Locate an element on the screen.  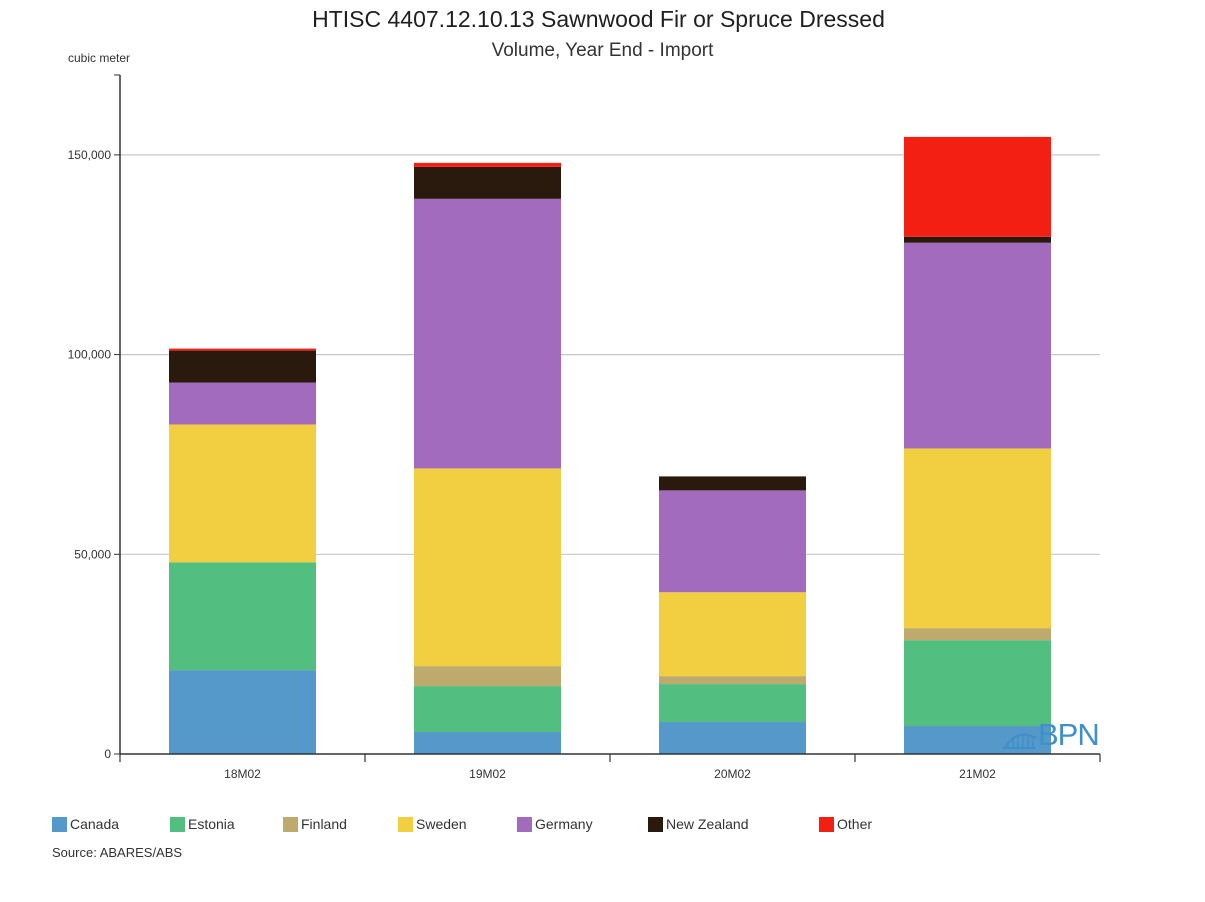
legend-label: Canada is located at coordinates (95, 824).